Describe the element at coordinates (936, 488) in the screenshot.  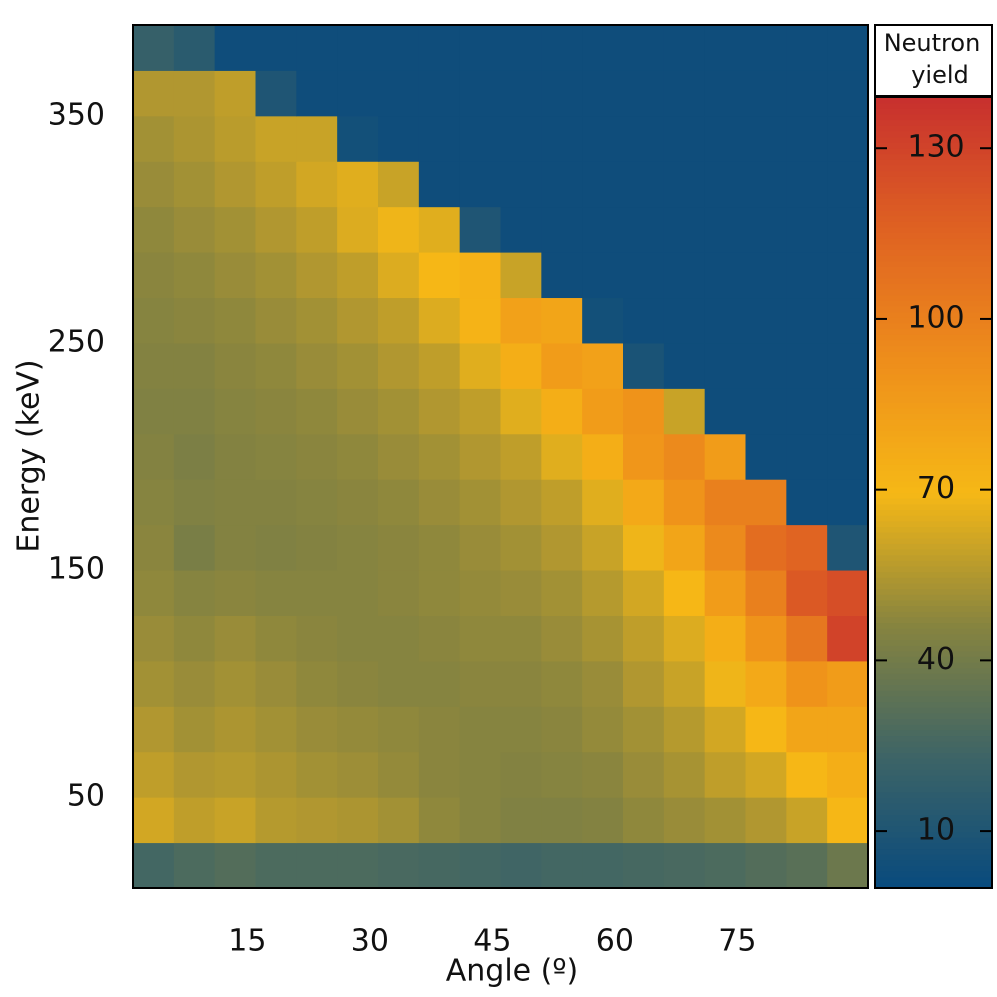
I see `colorbar-tick-label: 70` at that location.